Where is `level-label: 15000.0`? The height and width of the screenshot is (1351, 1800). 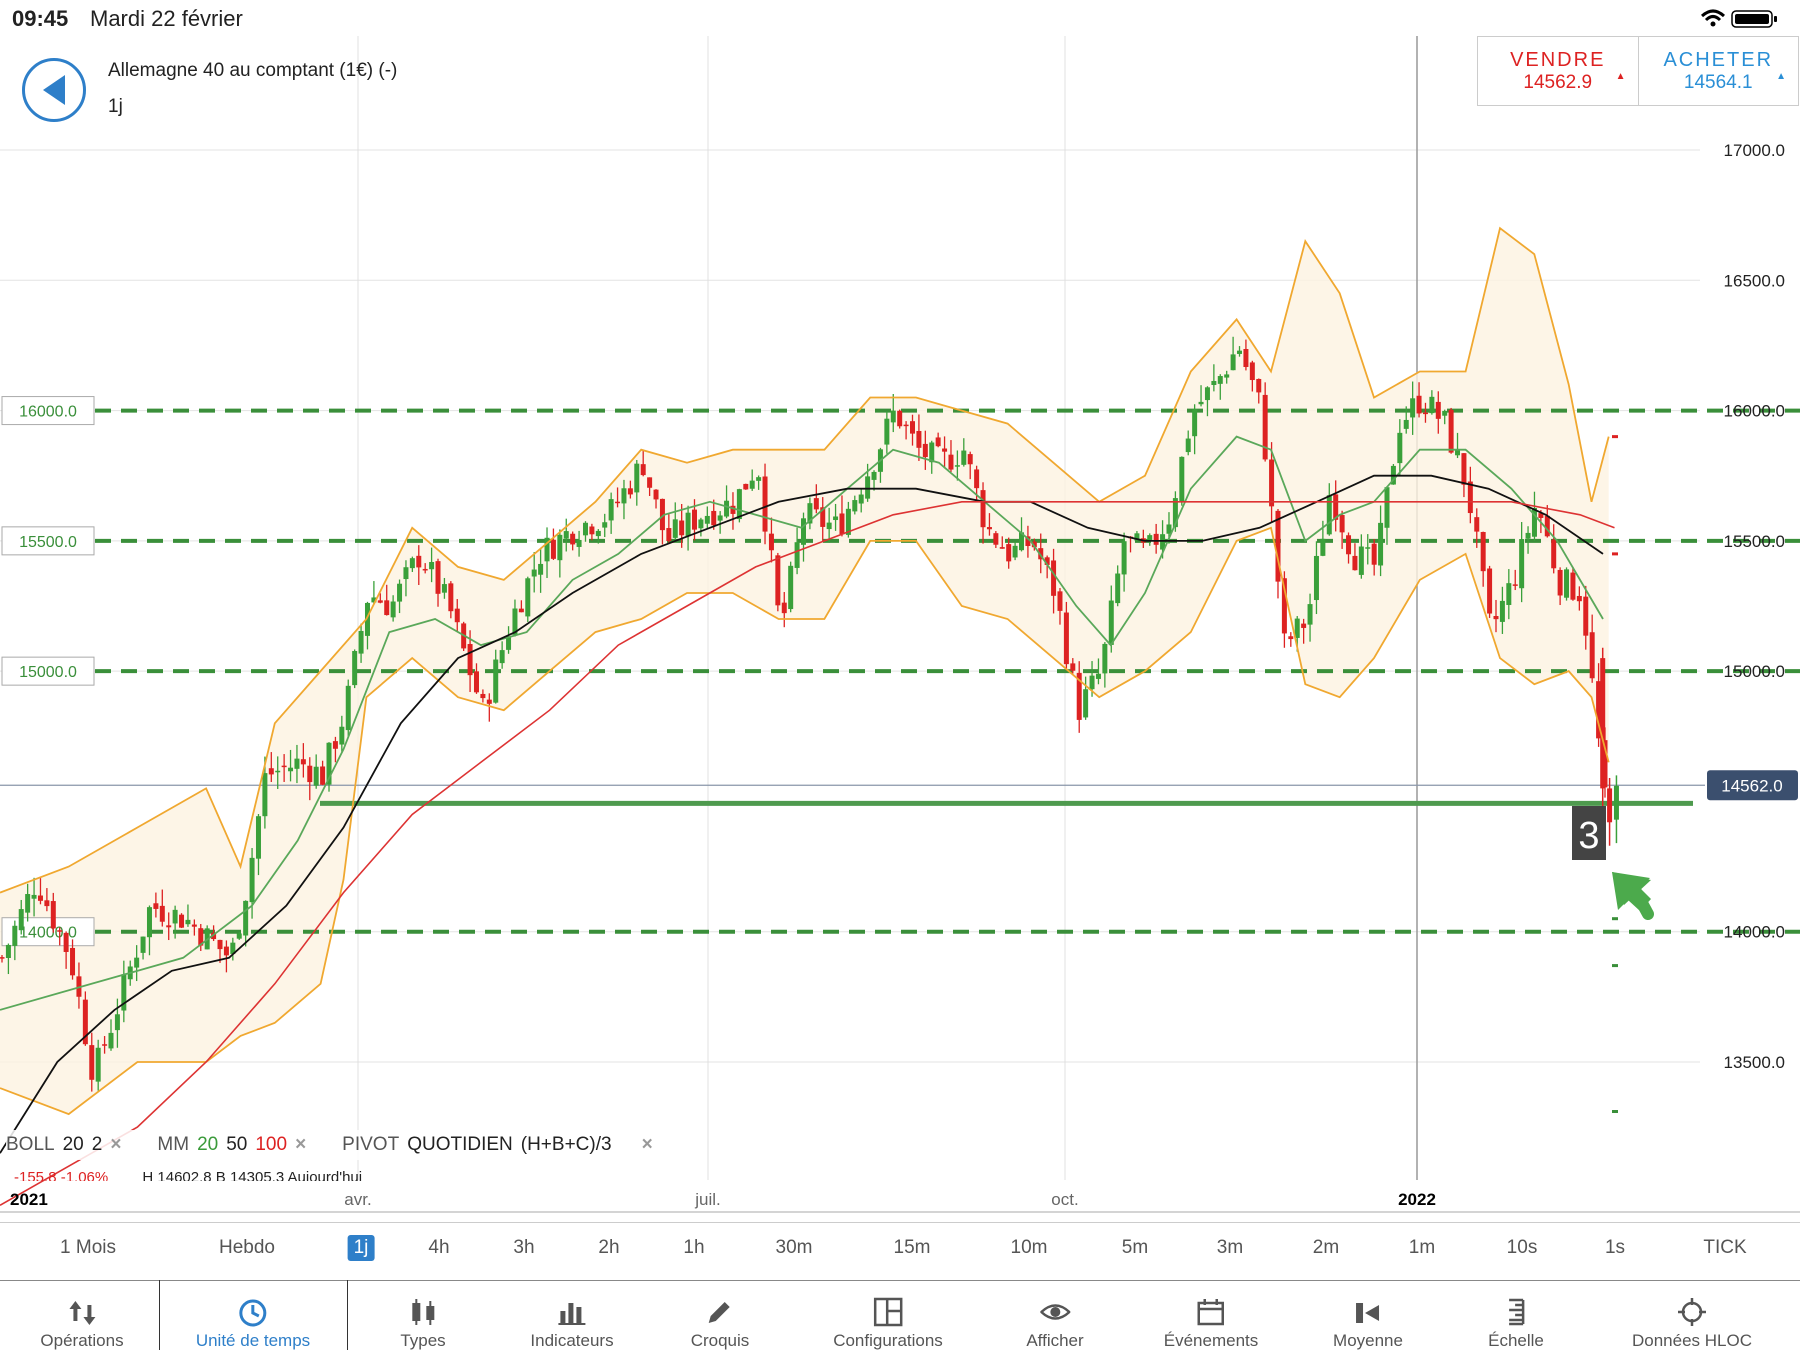
level-label: 15000.0 is located at coordinates (48, 672).